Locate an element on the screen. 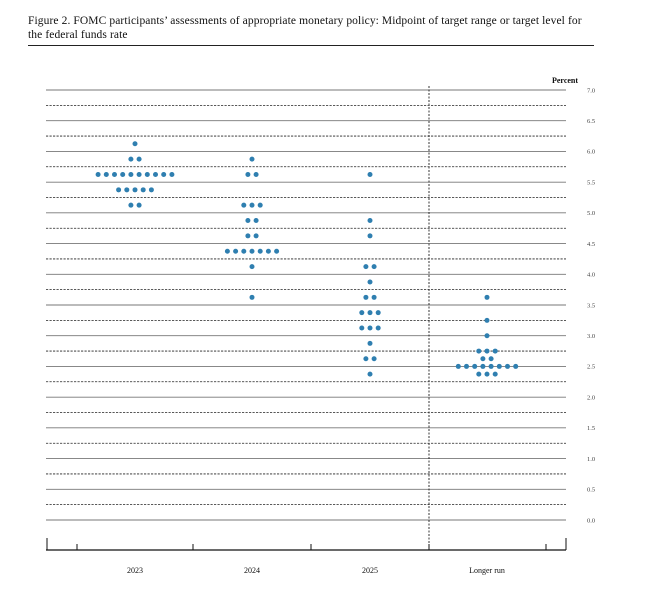 The height and width of the screenshot is (600, 650). y-tick-label: 5.5 is located at coordinates (591, 182).